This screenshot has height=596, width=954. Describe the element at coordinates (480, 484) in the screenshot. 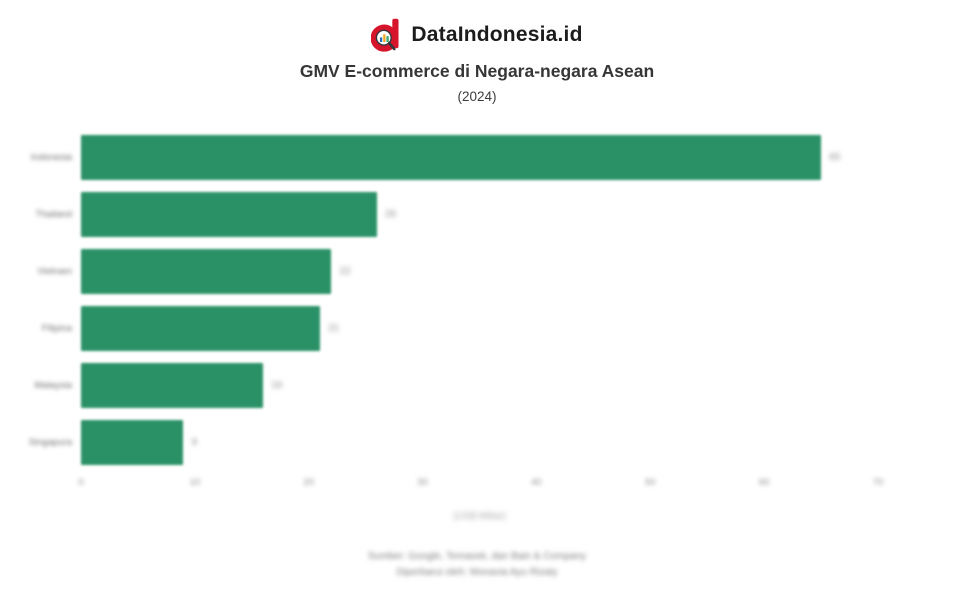

I see `x-axis: 0 10 20 30 40 50 60 70` at that location.